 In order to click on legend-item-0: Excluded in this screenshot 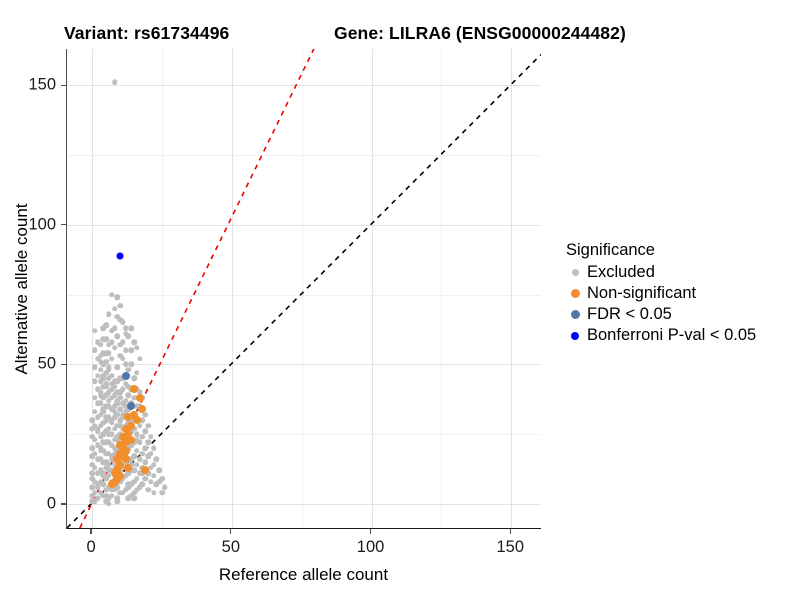, I will do `click(661, 272)`.